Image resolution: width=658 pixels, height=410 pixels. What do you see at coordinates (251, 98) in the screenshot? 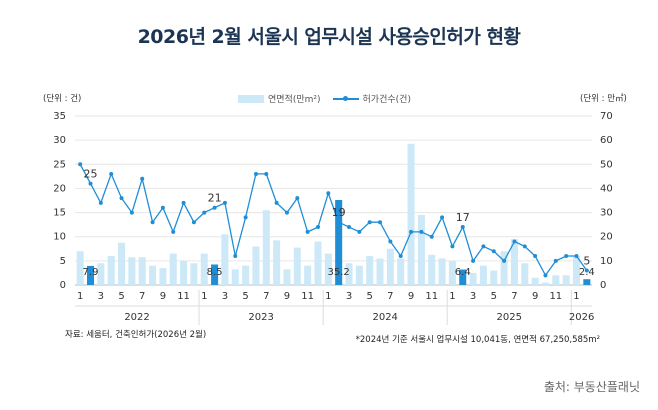
I see `legend-bar-swatch` at bounding box center [251, 98].